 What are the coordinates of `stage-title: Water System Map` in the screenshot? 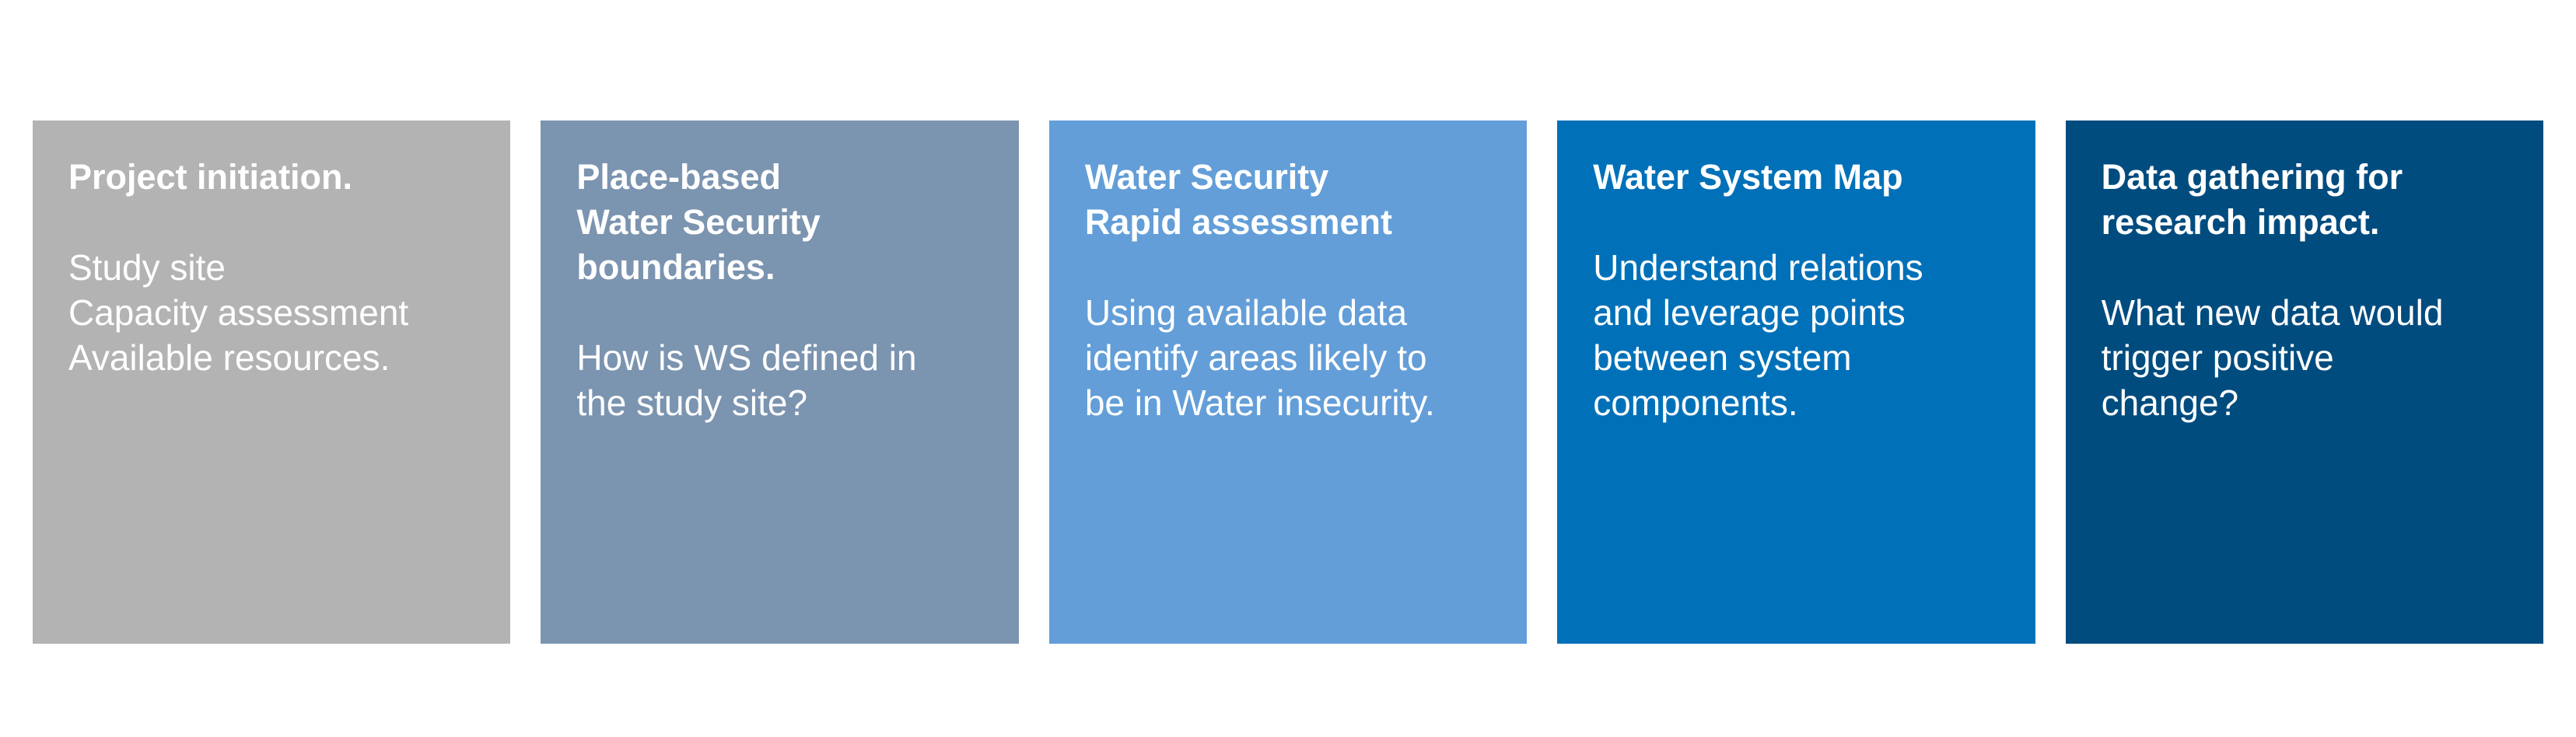 It's located at (1748, 177).